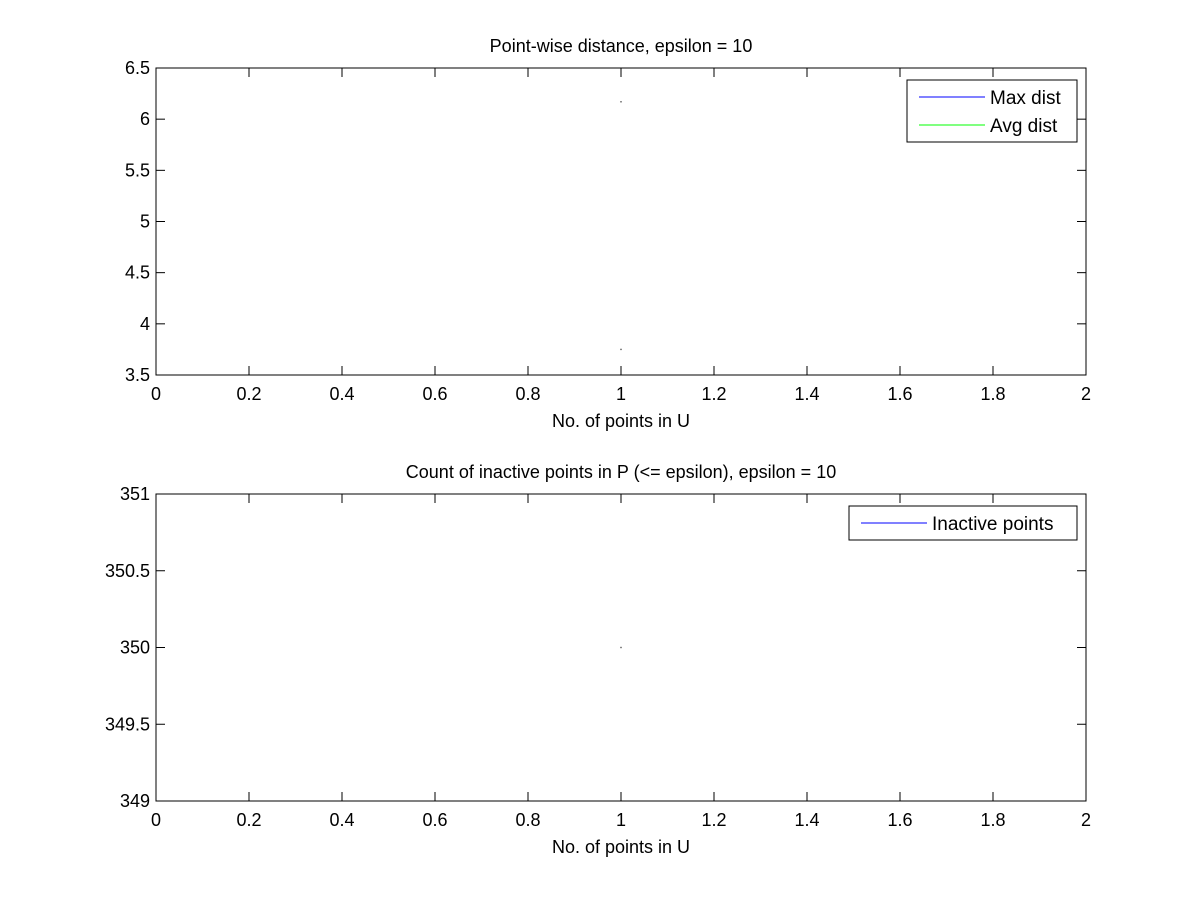 This screenshot has height=900, width=1200. Describe the element at coordinates (137, 375) in the screenshot. I see `y-tick-label: 3.5` at that location.